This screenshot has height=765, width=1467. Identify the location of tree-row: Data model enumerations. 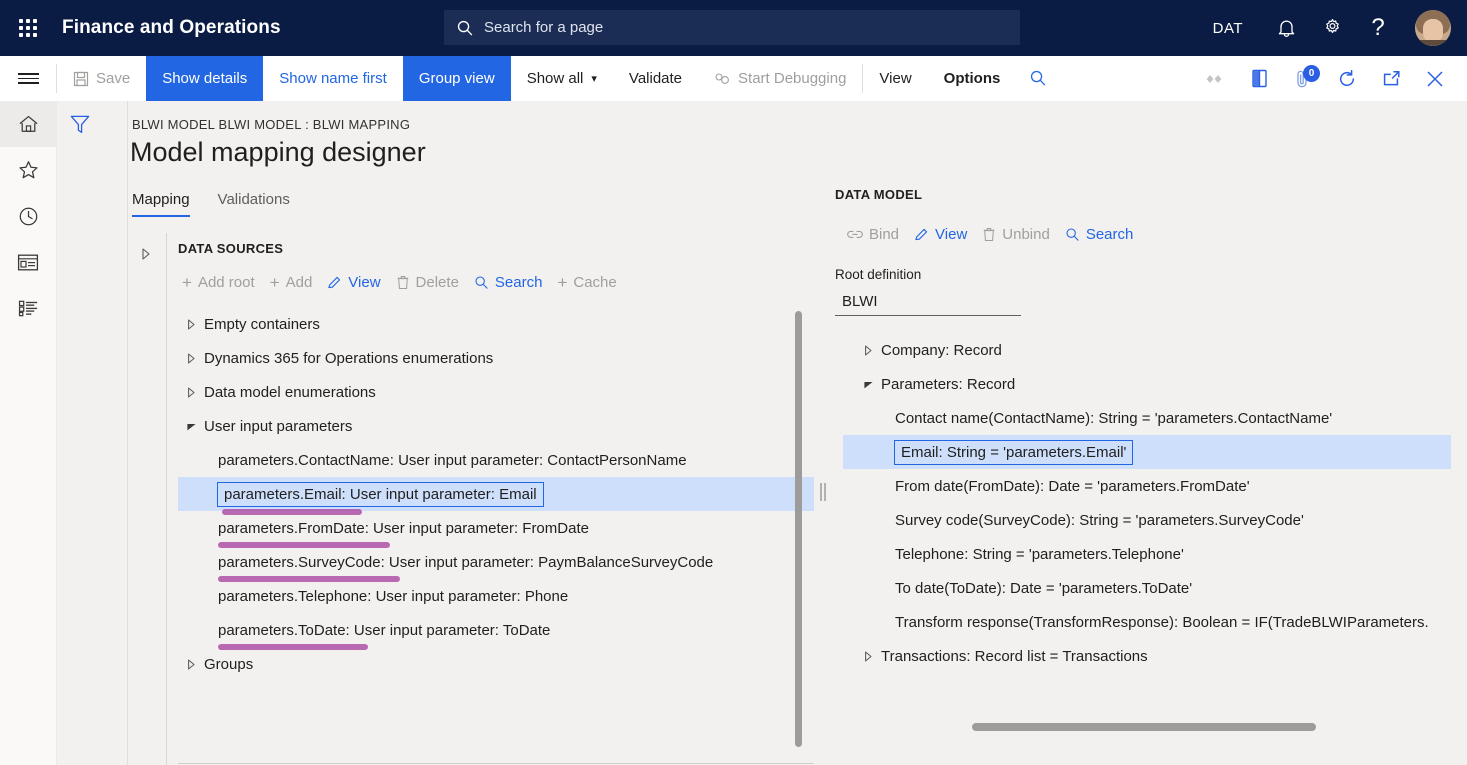
(496, 392).